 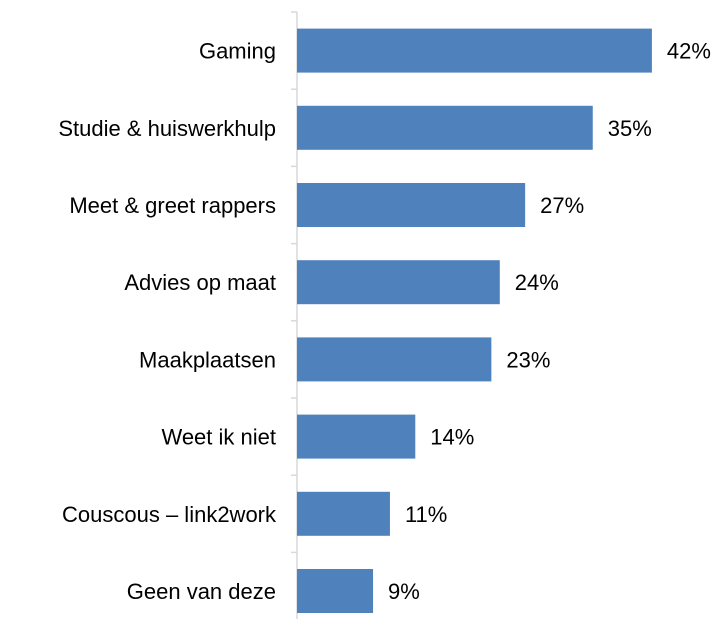 What do you see at coordinates (537, 282) in the screenshot?
I see `data-label: 24%` at bounding box center [537, 282].